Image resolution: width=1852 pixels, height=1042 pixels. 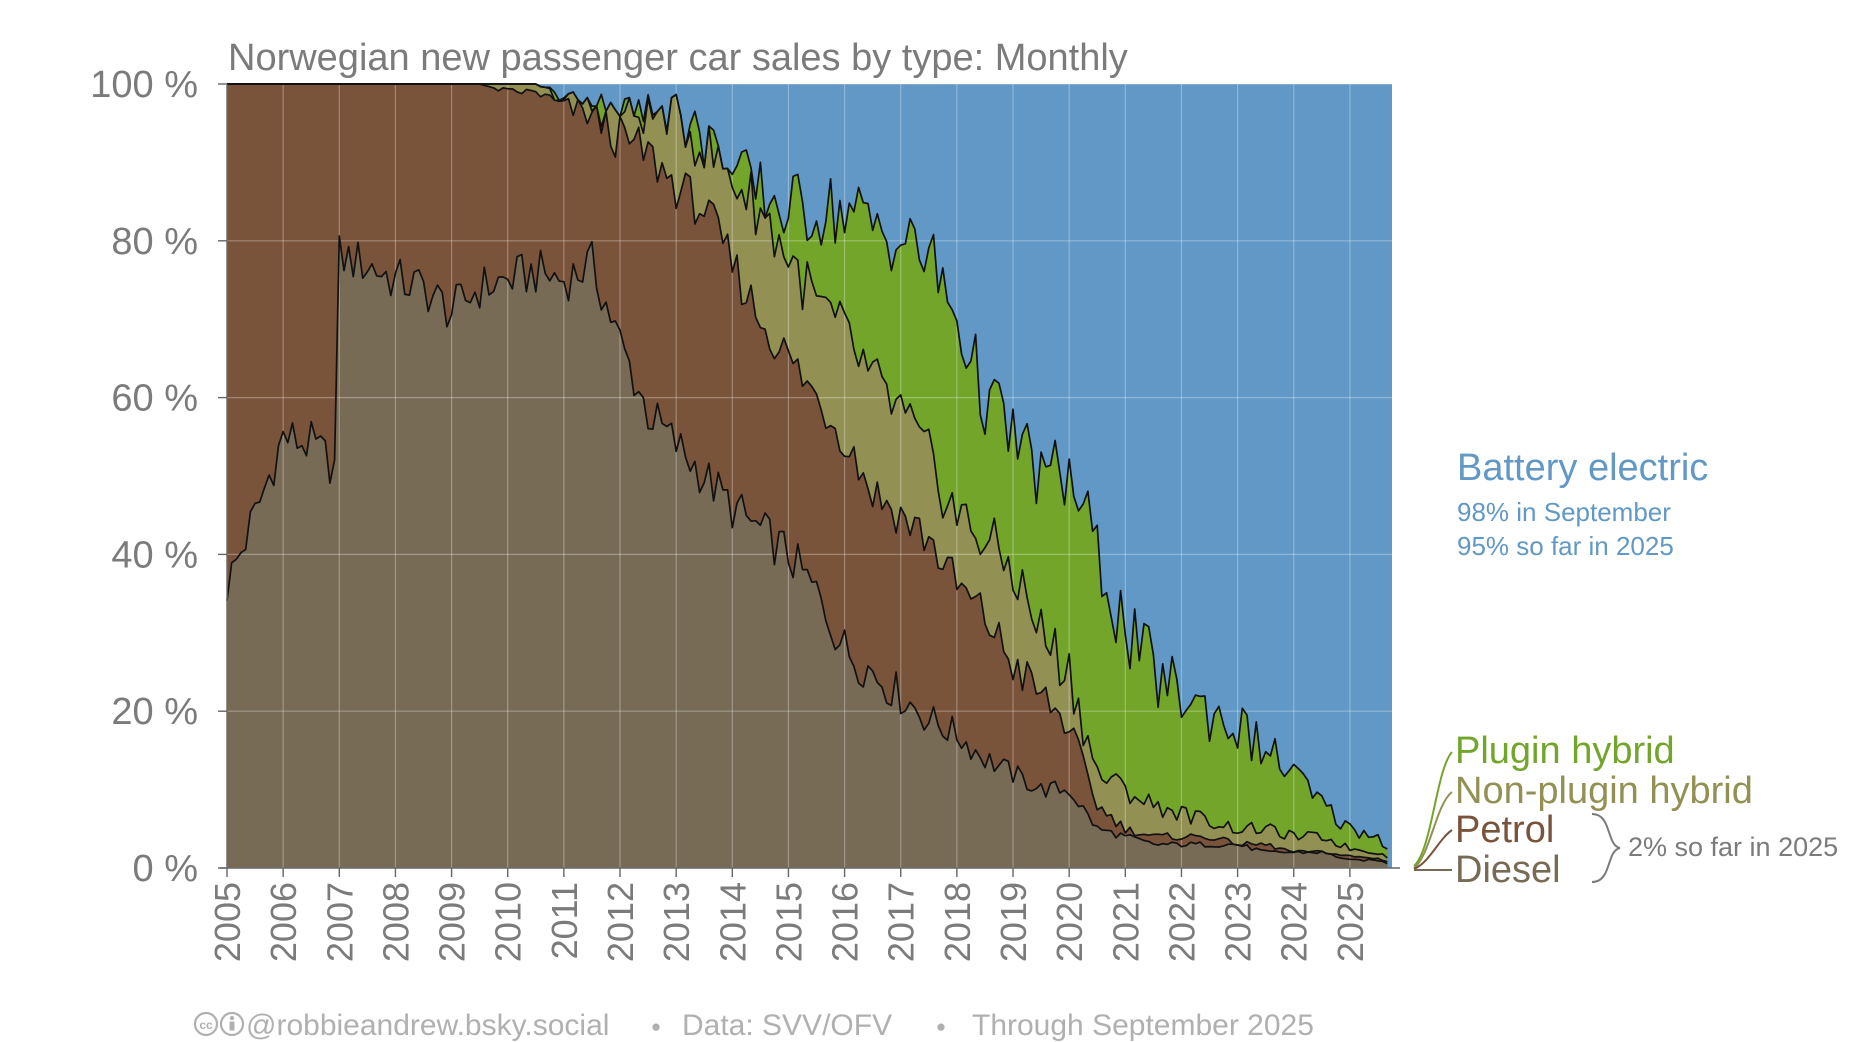 What do you see at coordinates (154, 555) in the screenshot?
I see `y-tick-label: 40 %` at bounding box center [154, 555].